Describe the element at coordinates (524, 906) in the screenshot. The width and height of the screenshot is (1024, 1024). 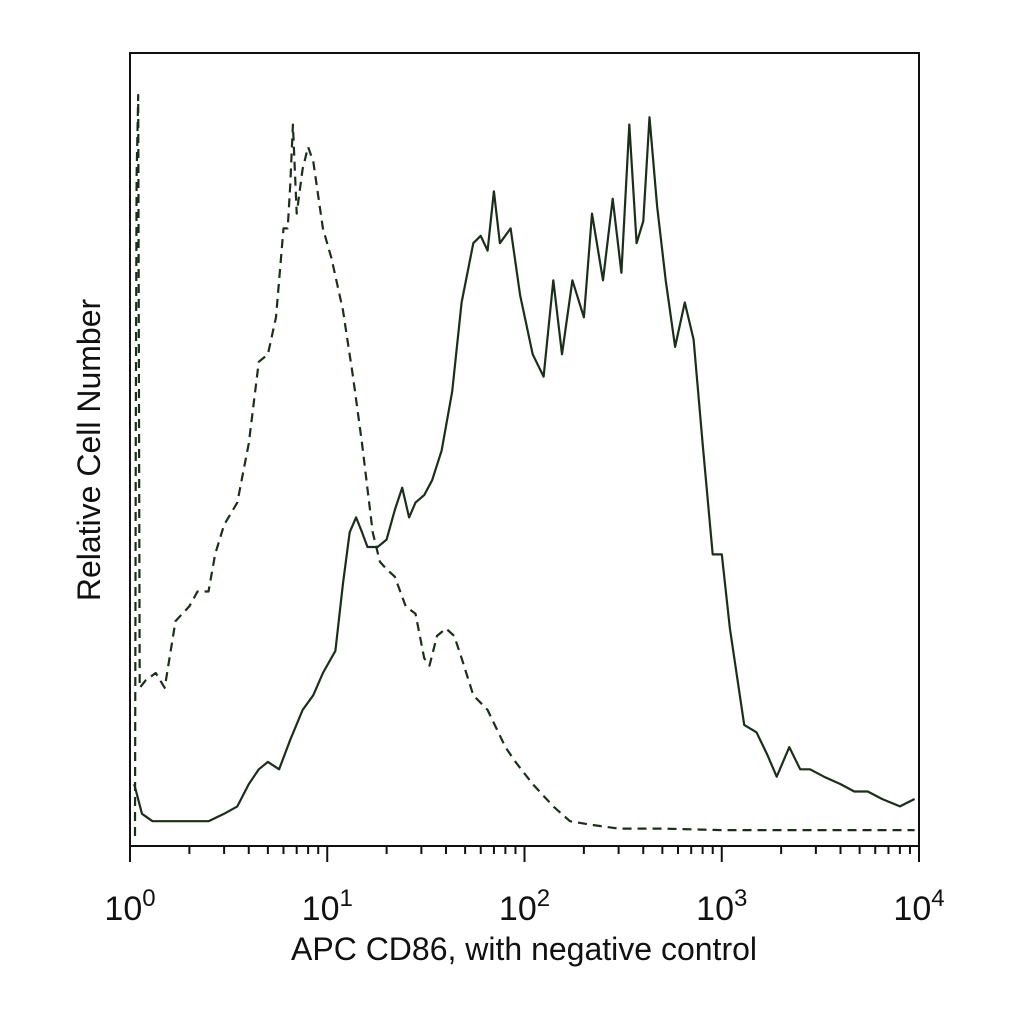
I see `x-tick-label: 10²` at that location.